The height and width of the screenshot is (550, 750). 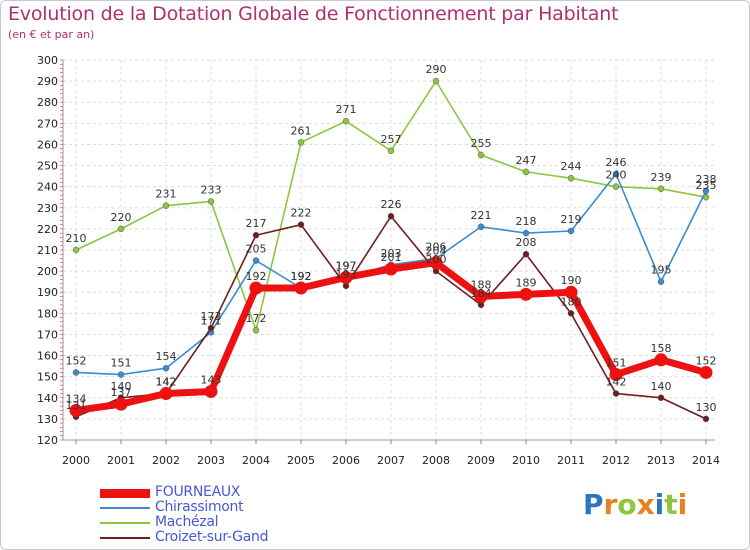 I want to click on x-tick-label: 2011, so click(x=571, y=460).